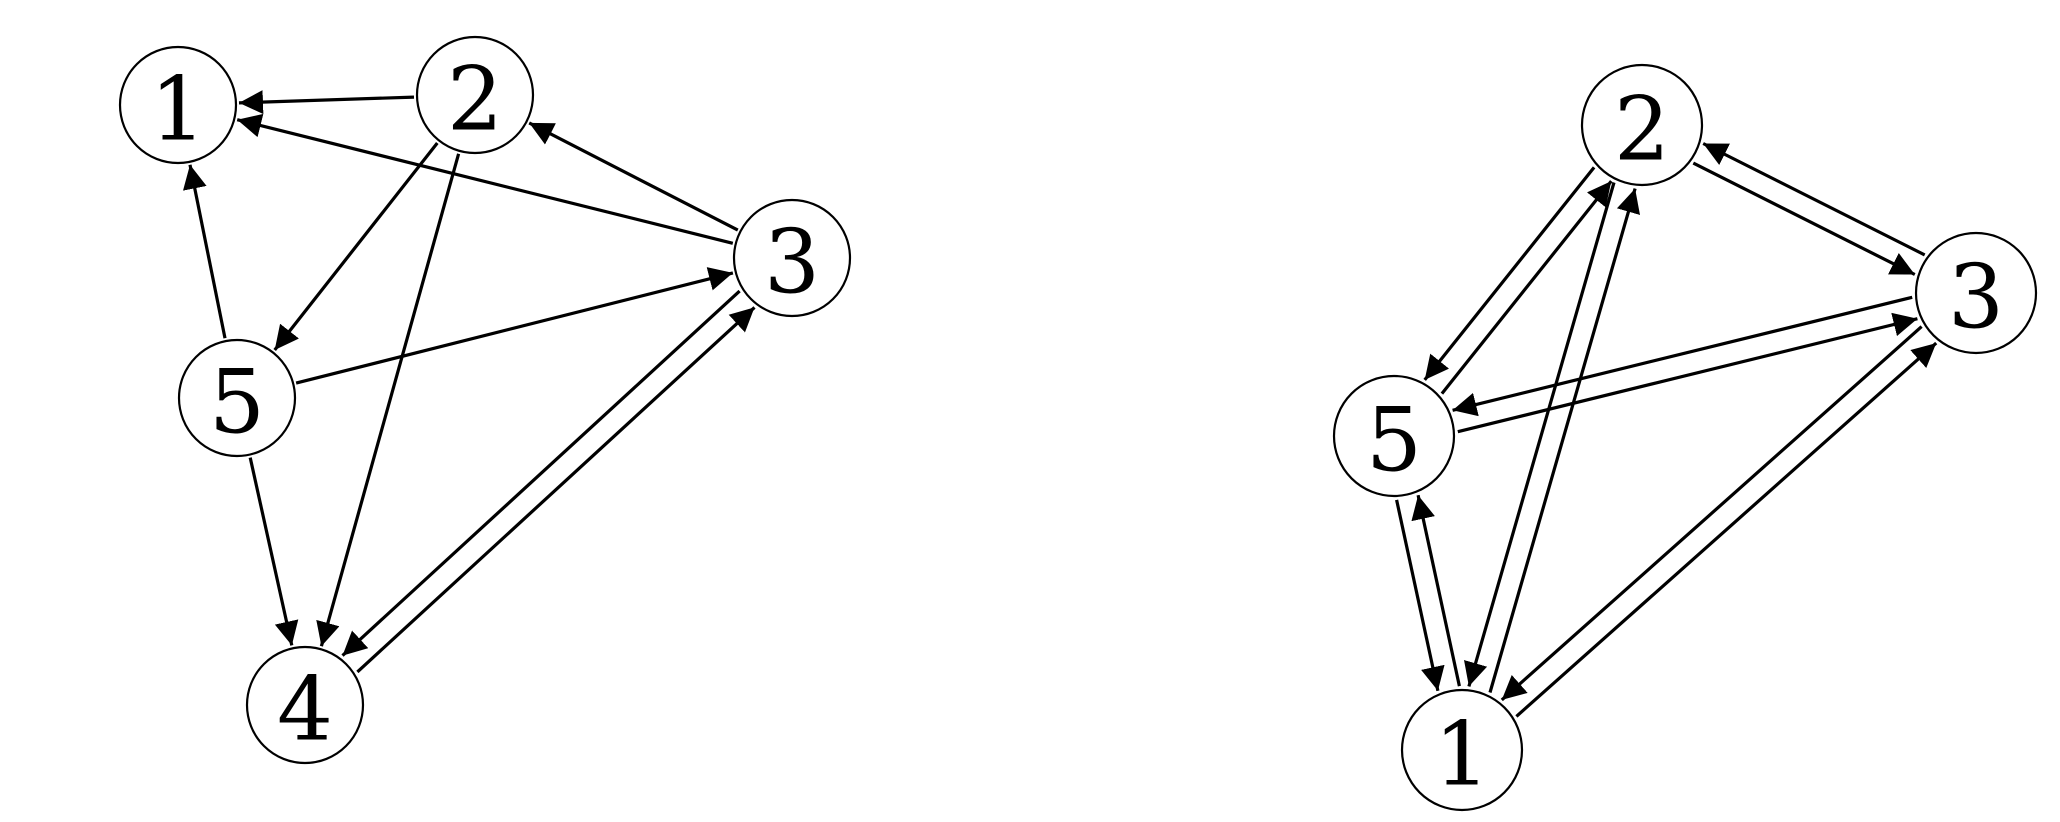 The height and width of the screenshot is (822, 2060). I want to click on node-label: 4, so click(305, 709).